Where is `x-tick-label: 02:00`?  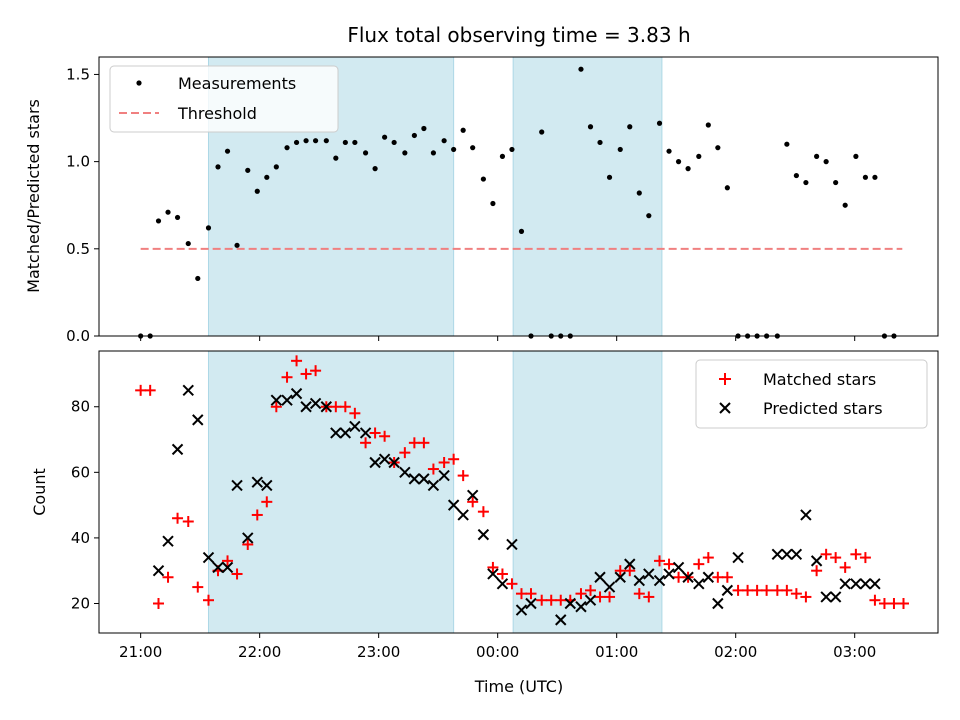
x-tick-label: 02:00 is located at coordinates (735, 652).